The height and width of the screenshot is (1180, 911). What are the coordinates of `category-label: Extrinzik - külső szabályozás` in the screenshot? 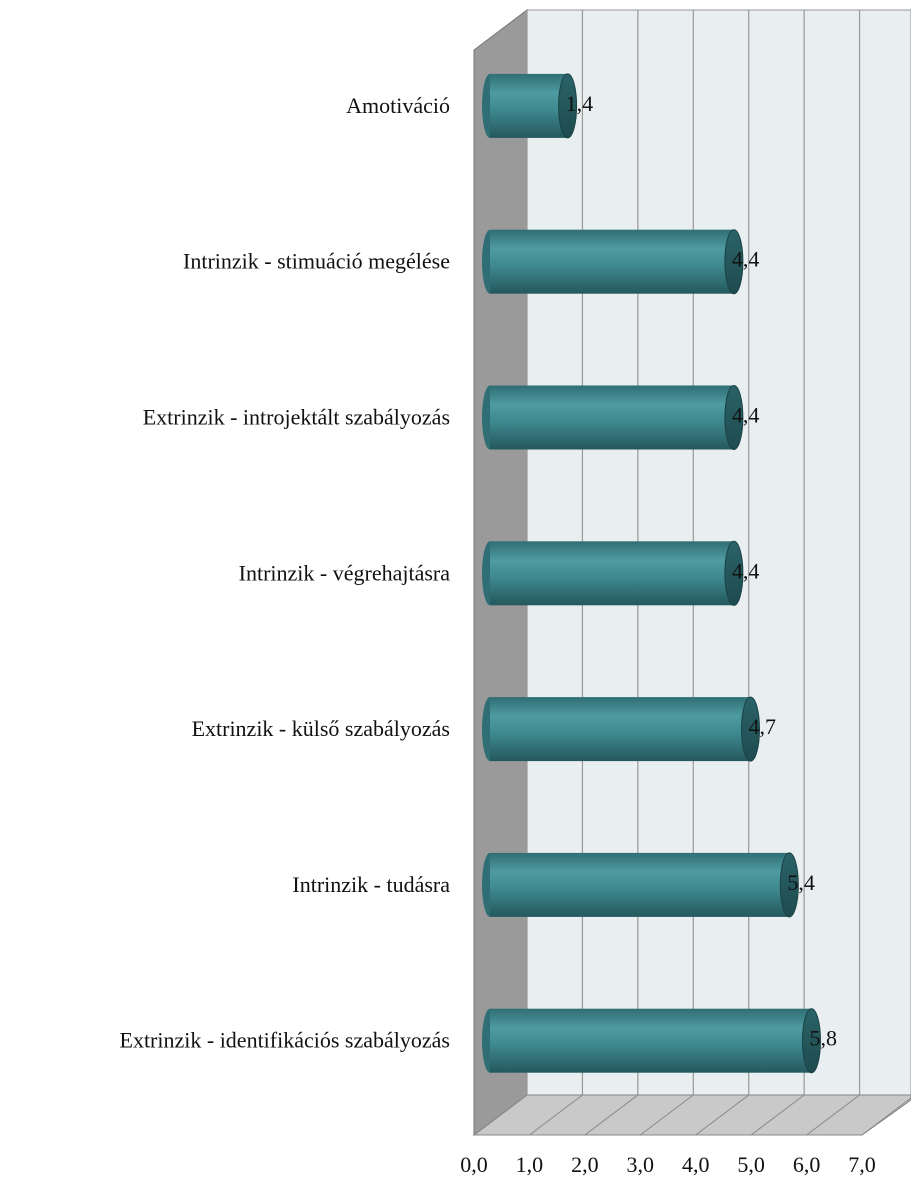 It's located at (321, 728).